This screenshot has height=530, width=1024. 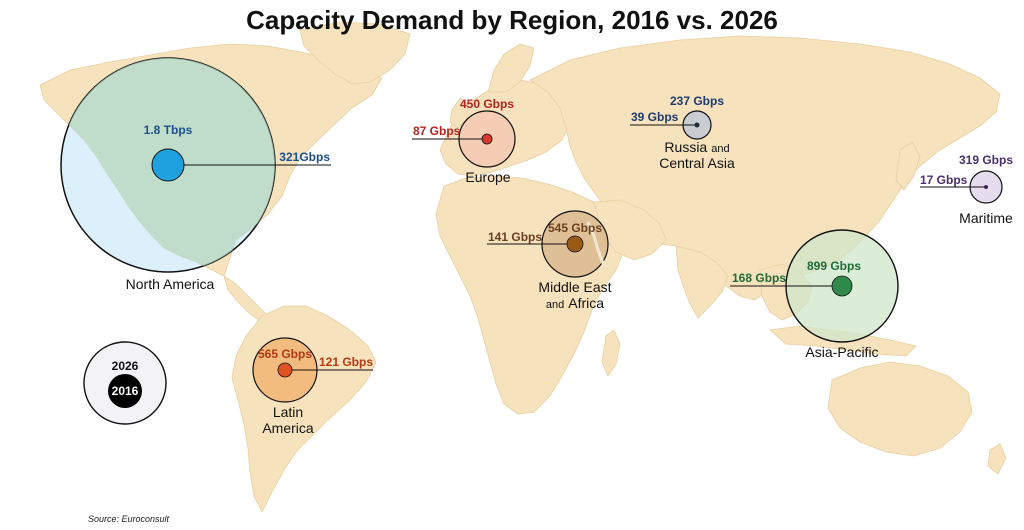 I want to click on europe-label: Europe, so click(x=487, y=177).